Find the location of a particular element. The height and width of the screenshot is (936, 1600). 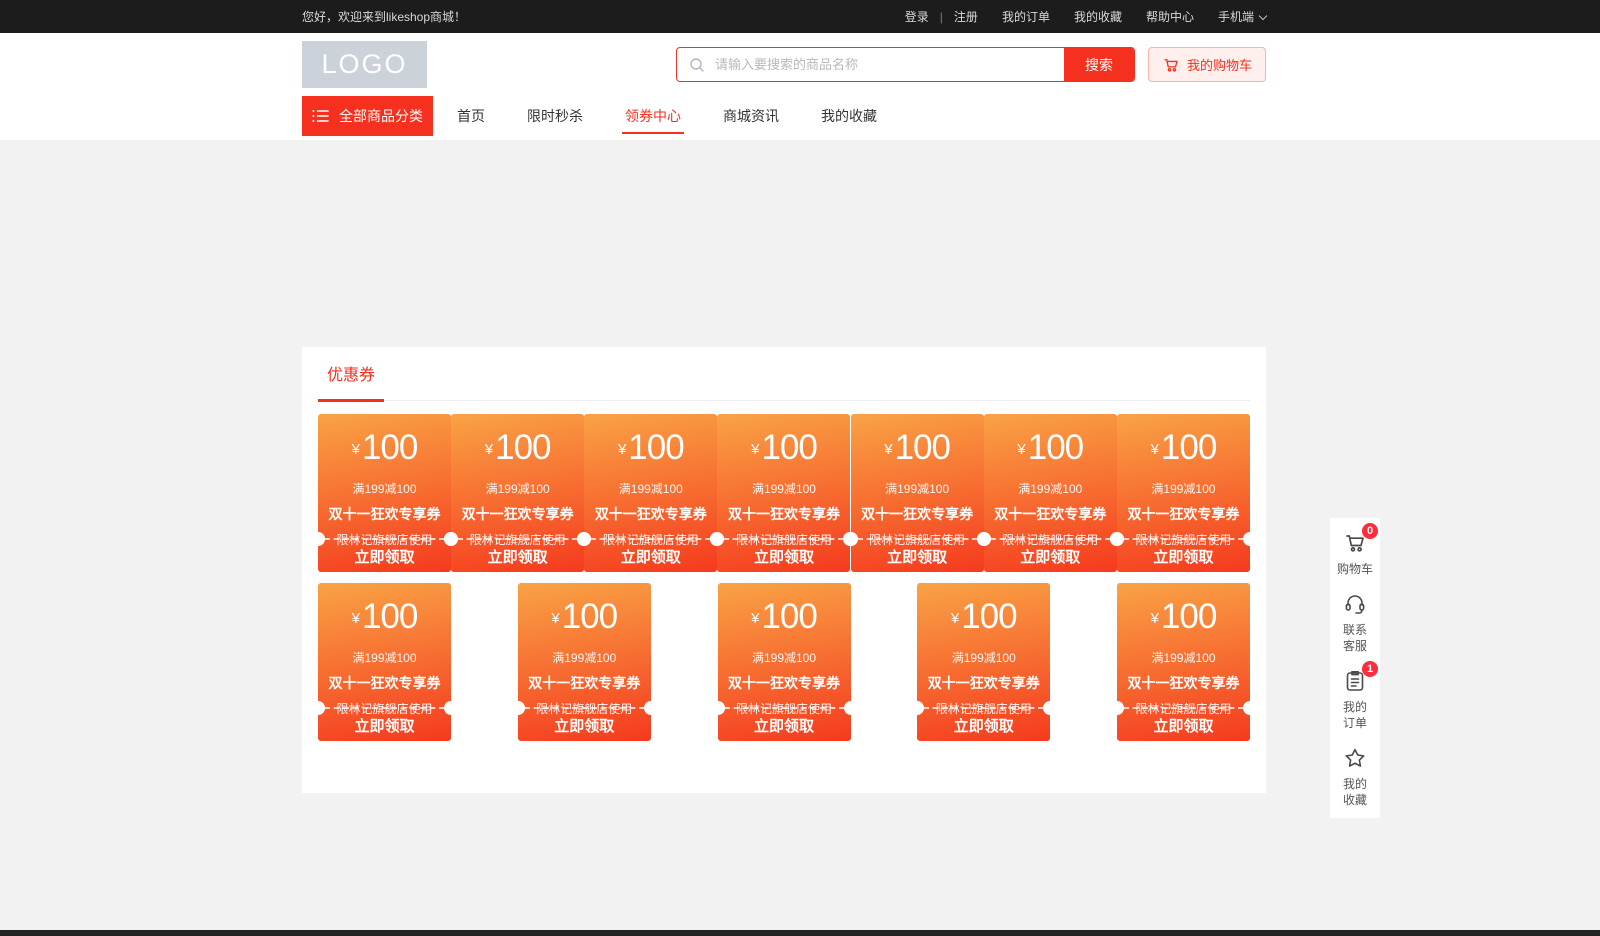

help-center-link: 帮助中心 is located at coordinates (1169, 17).